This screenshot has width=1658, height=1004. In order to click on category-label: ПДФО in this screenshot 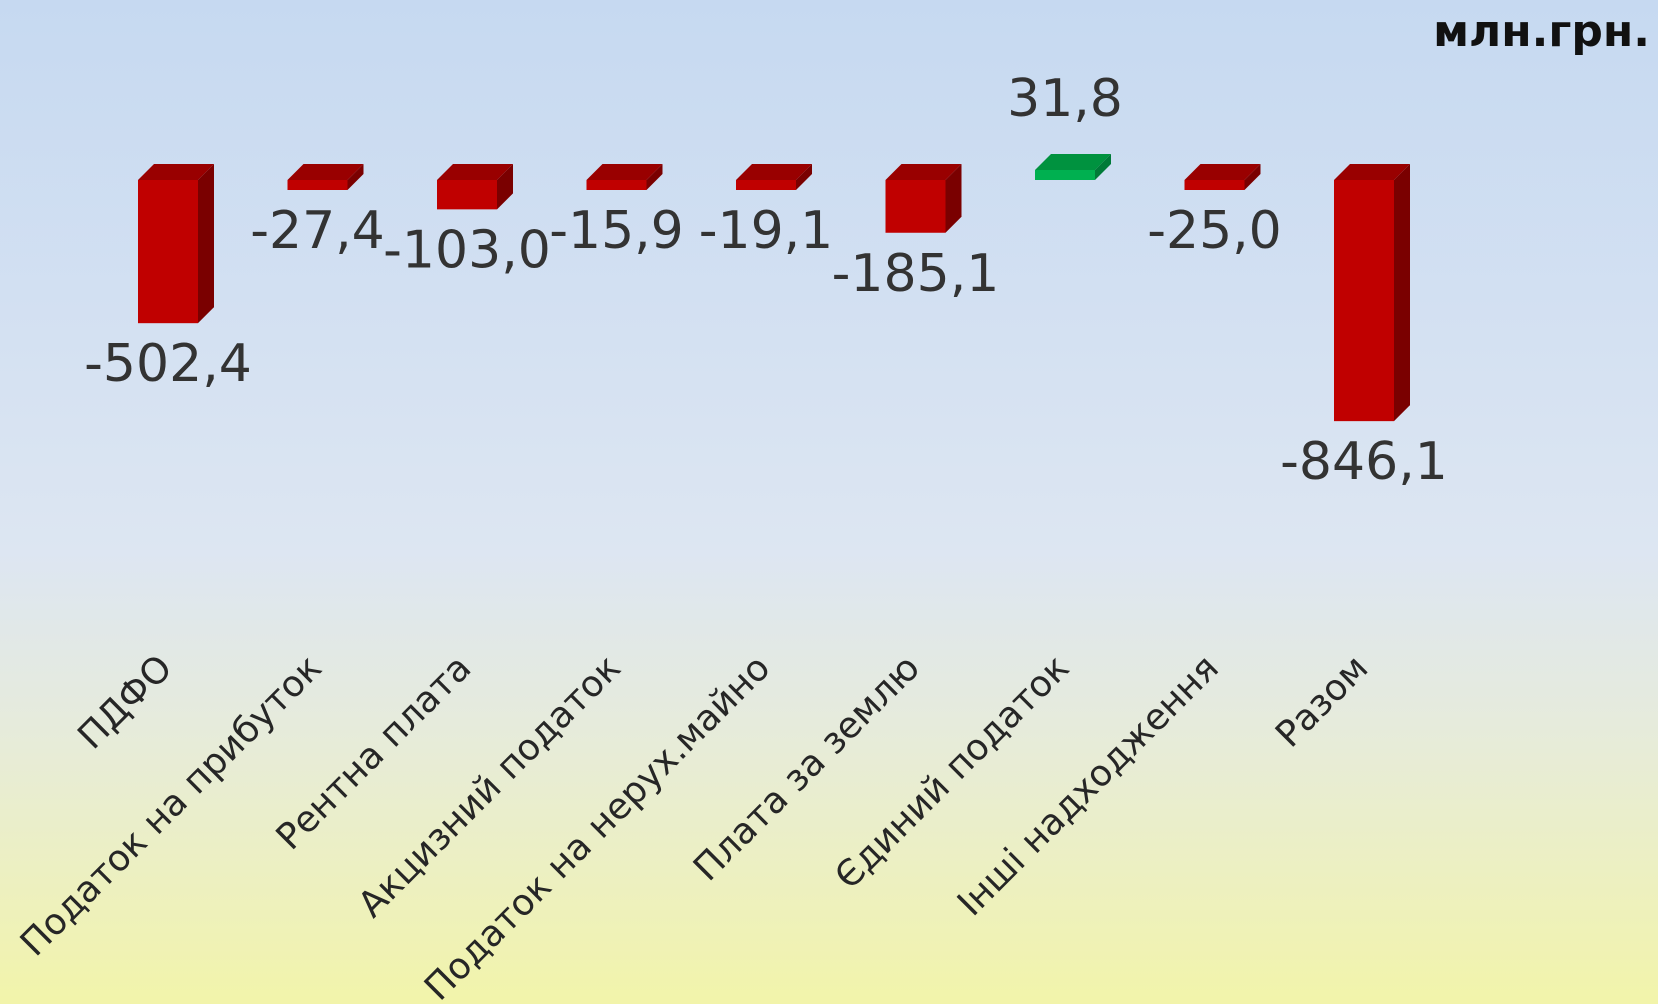, I will do `click(125, 702)`.